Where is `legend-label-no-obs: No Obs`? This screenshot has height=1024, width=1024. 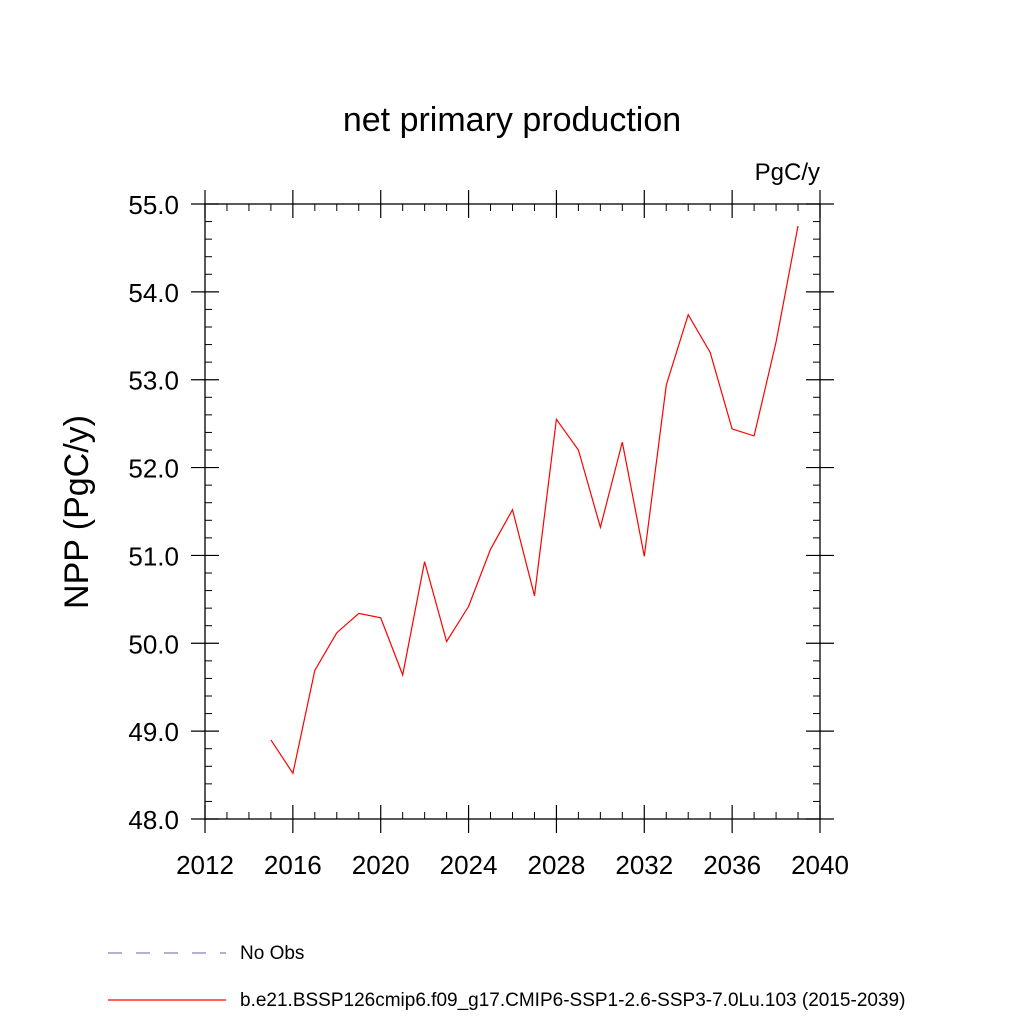 legend-label-no-obs: No Obs is located at coordinates (272, 953).